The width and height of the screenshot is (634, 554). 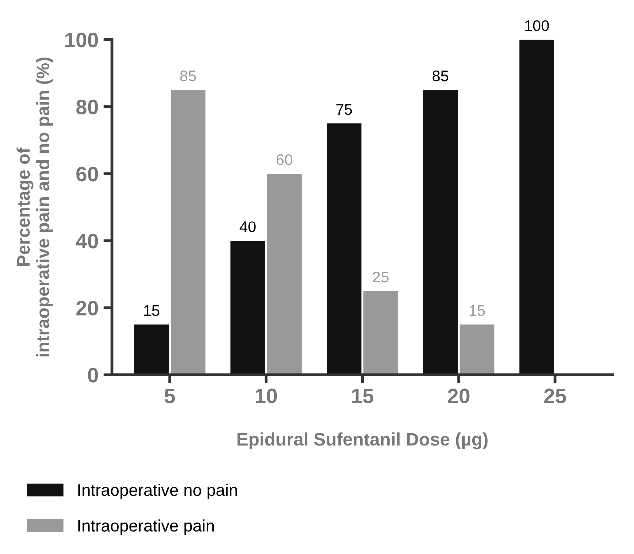 I want to click on y-tick-label: 40, so click(x=87, y=241).